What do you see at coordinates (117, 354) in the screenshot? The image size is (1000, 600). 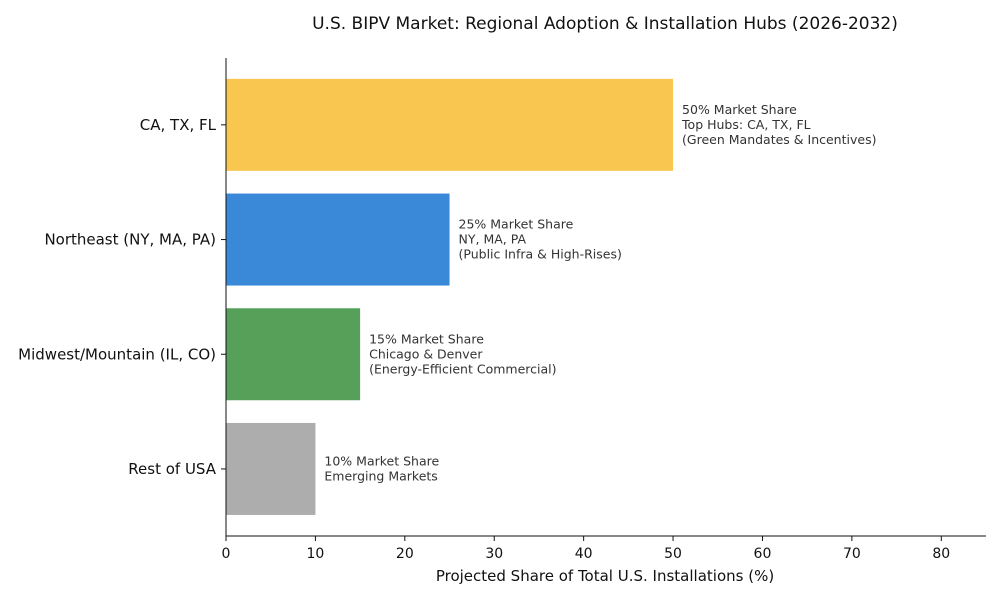 I see `category-label-2: Midwest/Mountain (IL, CO)` at bounding box center [117, 354].